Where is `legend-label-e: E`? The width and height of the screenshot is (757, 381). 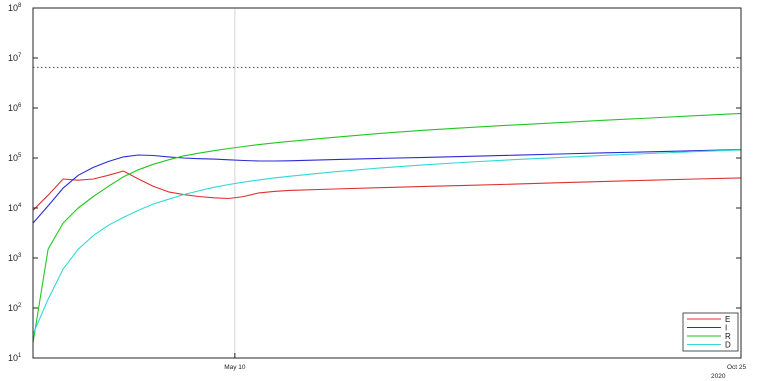 legend-label-e: E is located at coordinates (727, 319).